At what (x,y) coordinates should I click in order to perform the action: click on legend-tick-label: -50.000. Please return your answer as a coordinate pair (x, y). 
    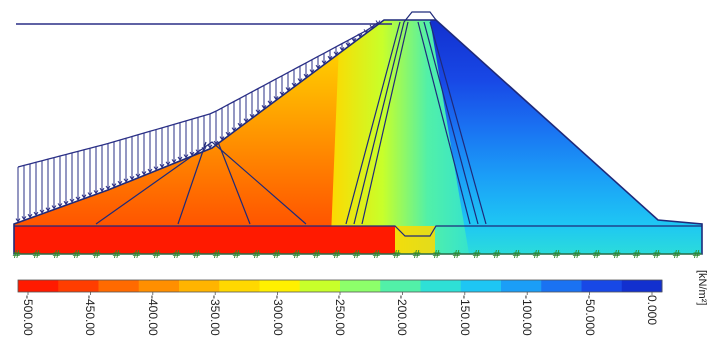
    Looking at the image, I should click on (589, 315).